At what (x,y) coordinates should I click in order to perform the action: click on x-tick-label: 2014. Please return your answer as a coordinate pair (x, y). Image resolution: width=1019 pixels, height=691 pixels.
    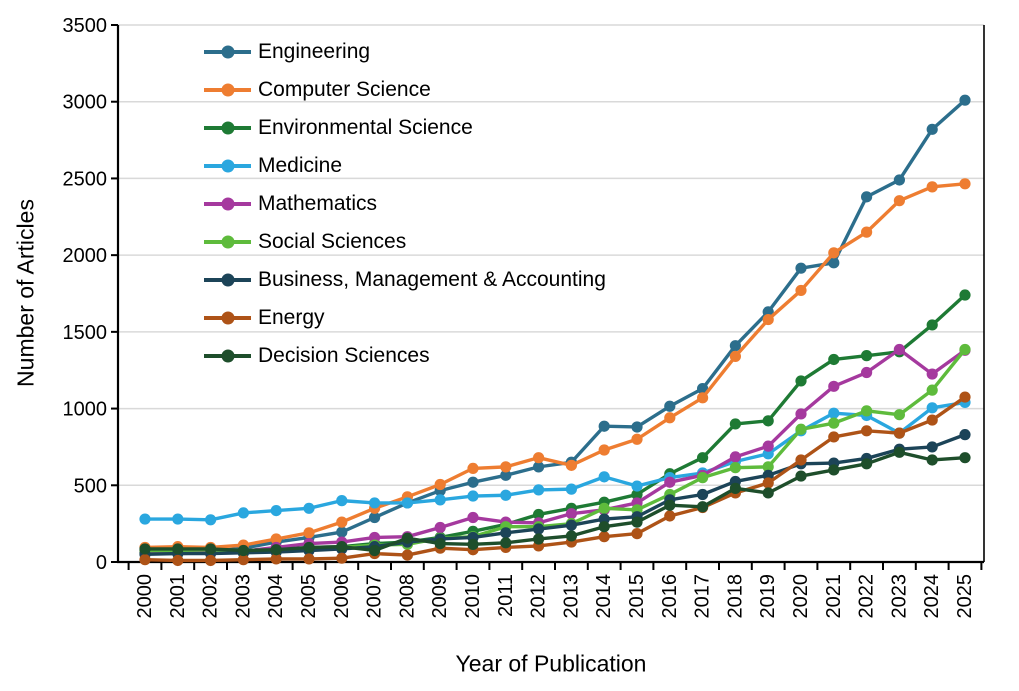
    Looking at the image, I should click on (604, 596).